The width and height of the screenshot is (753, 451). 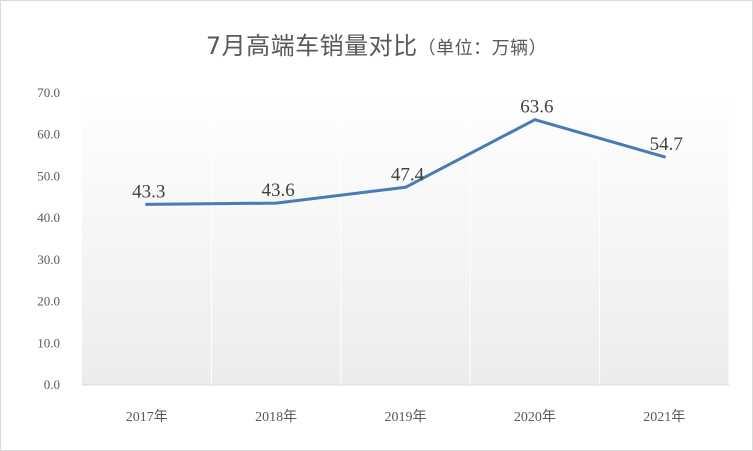 I want to click on data-label: 47.4, so click(x=408, y=174).